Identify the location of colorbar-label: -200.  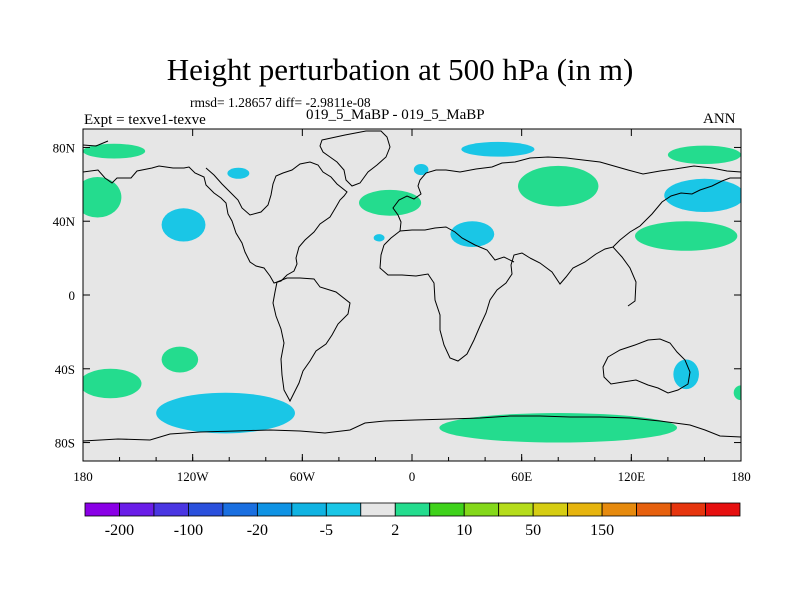
(119, 530).